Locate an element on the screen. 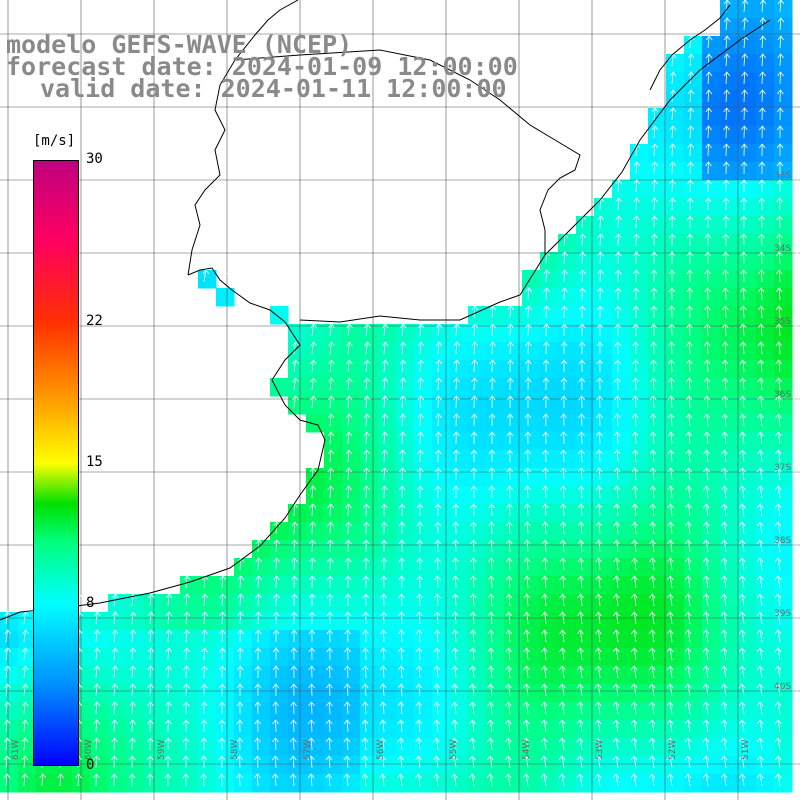 Image resolution: width=800 pixels, height=800 pixels. longitude-label: 56W is located at coordinates (381, 750).